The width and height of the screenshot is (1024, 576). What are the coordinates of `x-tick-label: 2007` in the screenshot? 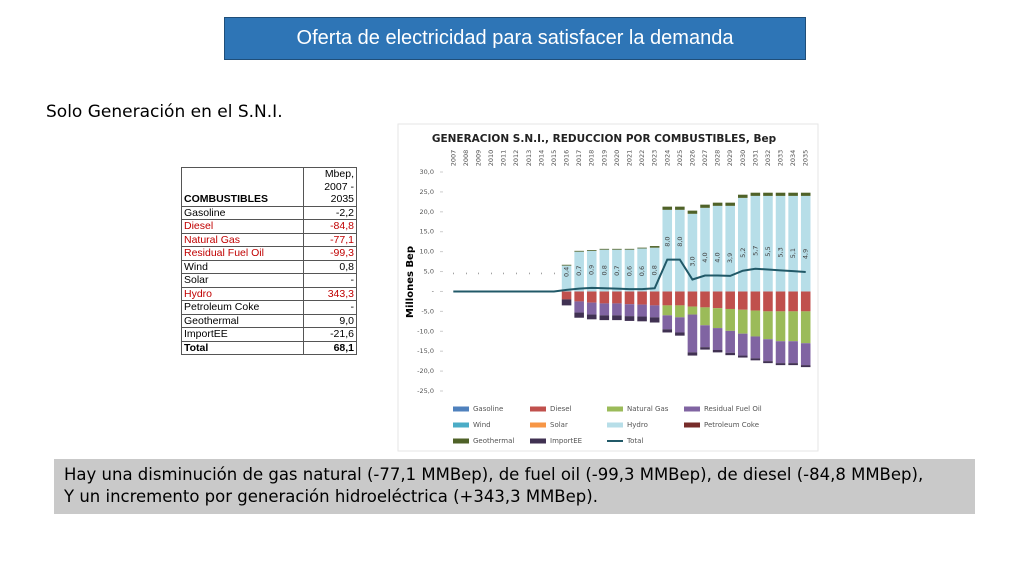 It's located at (453, 158).